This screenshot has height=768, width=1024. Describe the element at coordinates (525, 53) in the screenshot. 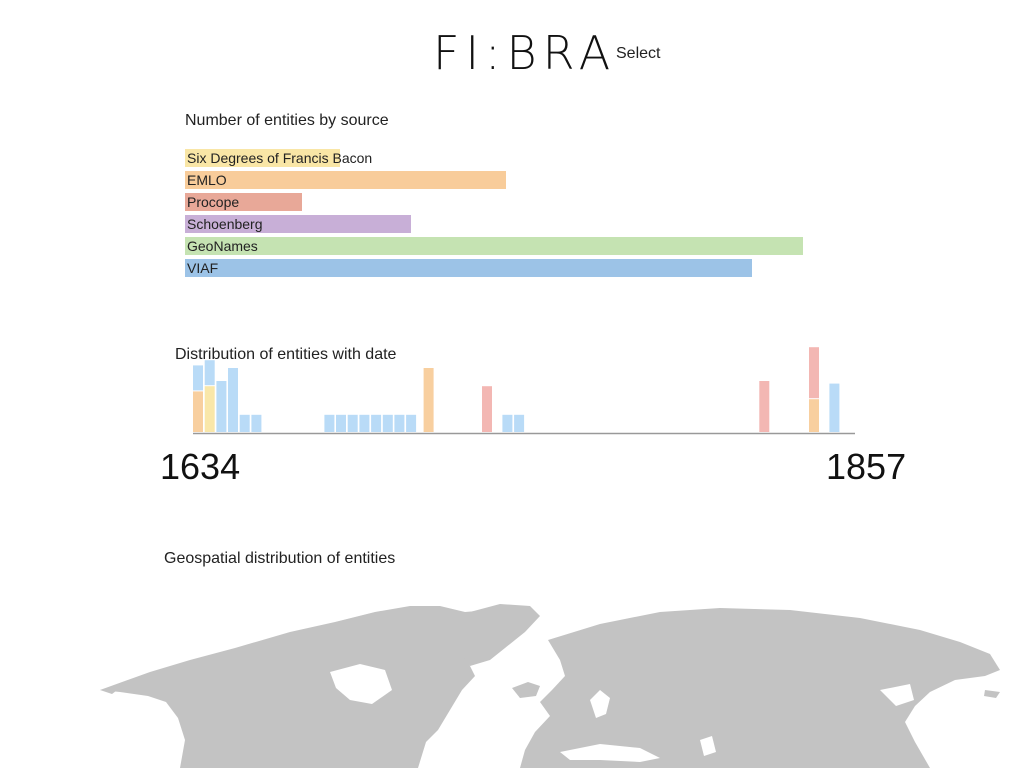

I see `fibra-logo: FI:BRA` at that location.